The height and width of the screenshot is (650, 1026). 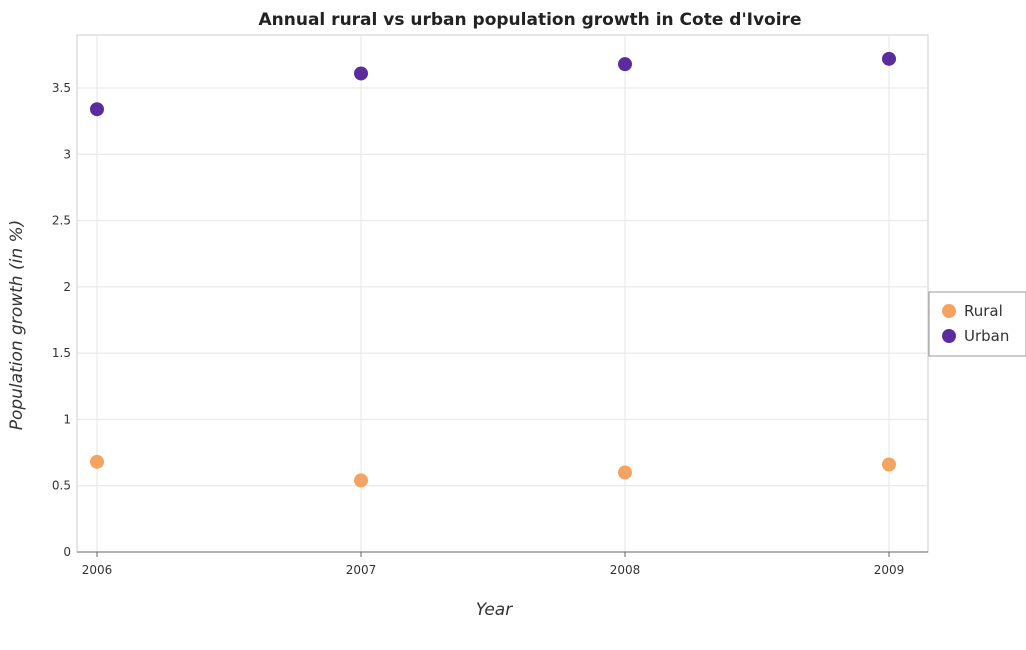 What do you see at coordinates (949, 311) in the screenshot?
I see `legend-marker-rural` at bounding box center [949, 311].